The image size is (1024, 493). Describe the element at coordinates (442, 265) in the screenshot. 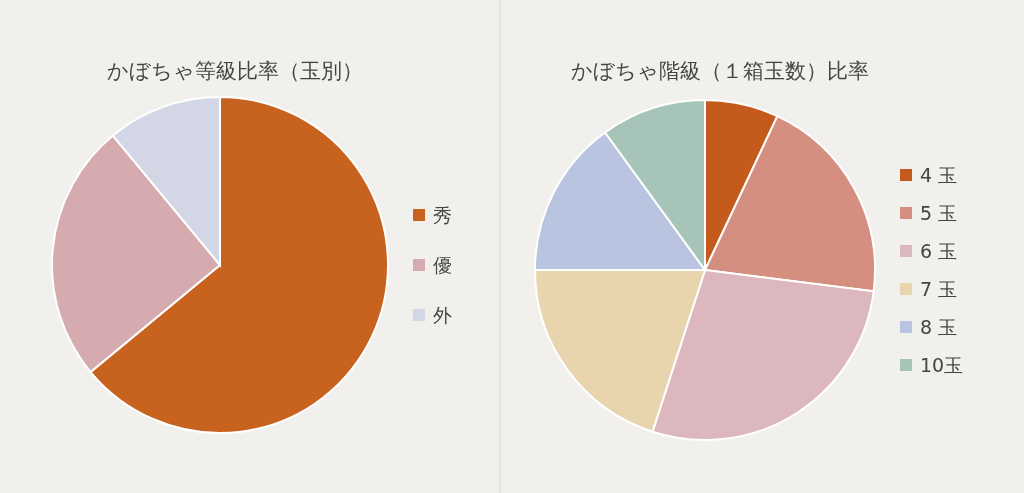

I see `legend-label: 優` at that location.